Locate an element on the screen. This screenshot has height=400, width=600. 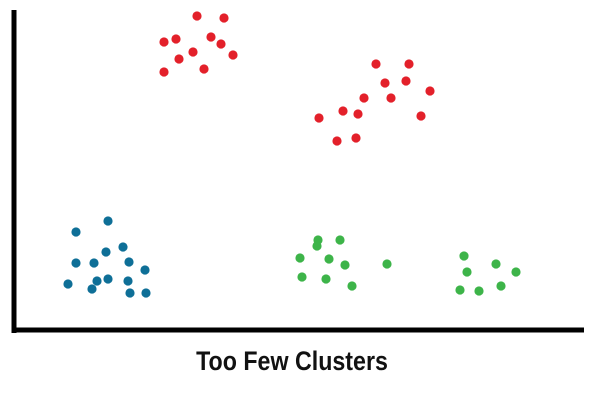
chart-title: Too Few Clusters is located at coordinates (292, 361).